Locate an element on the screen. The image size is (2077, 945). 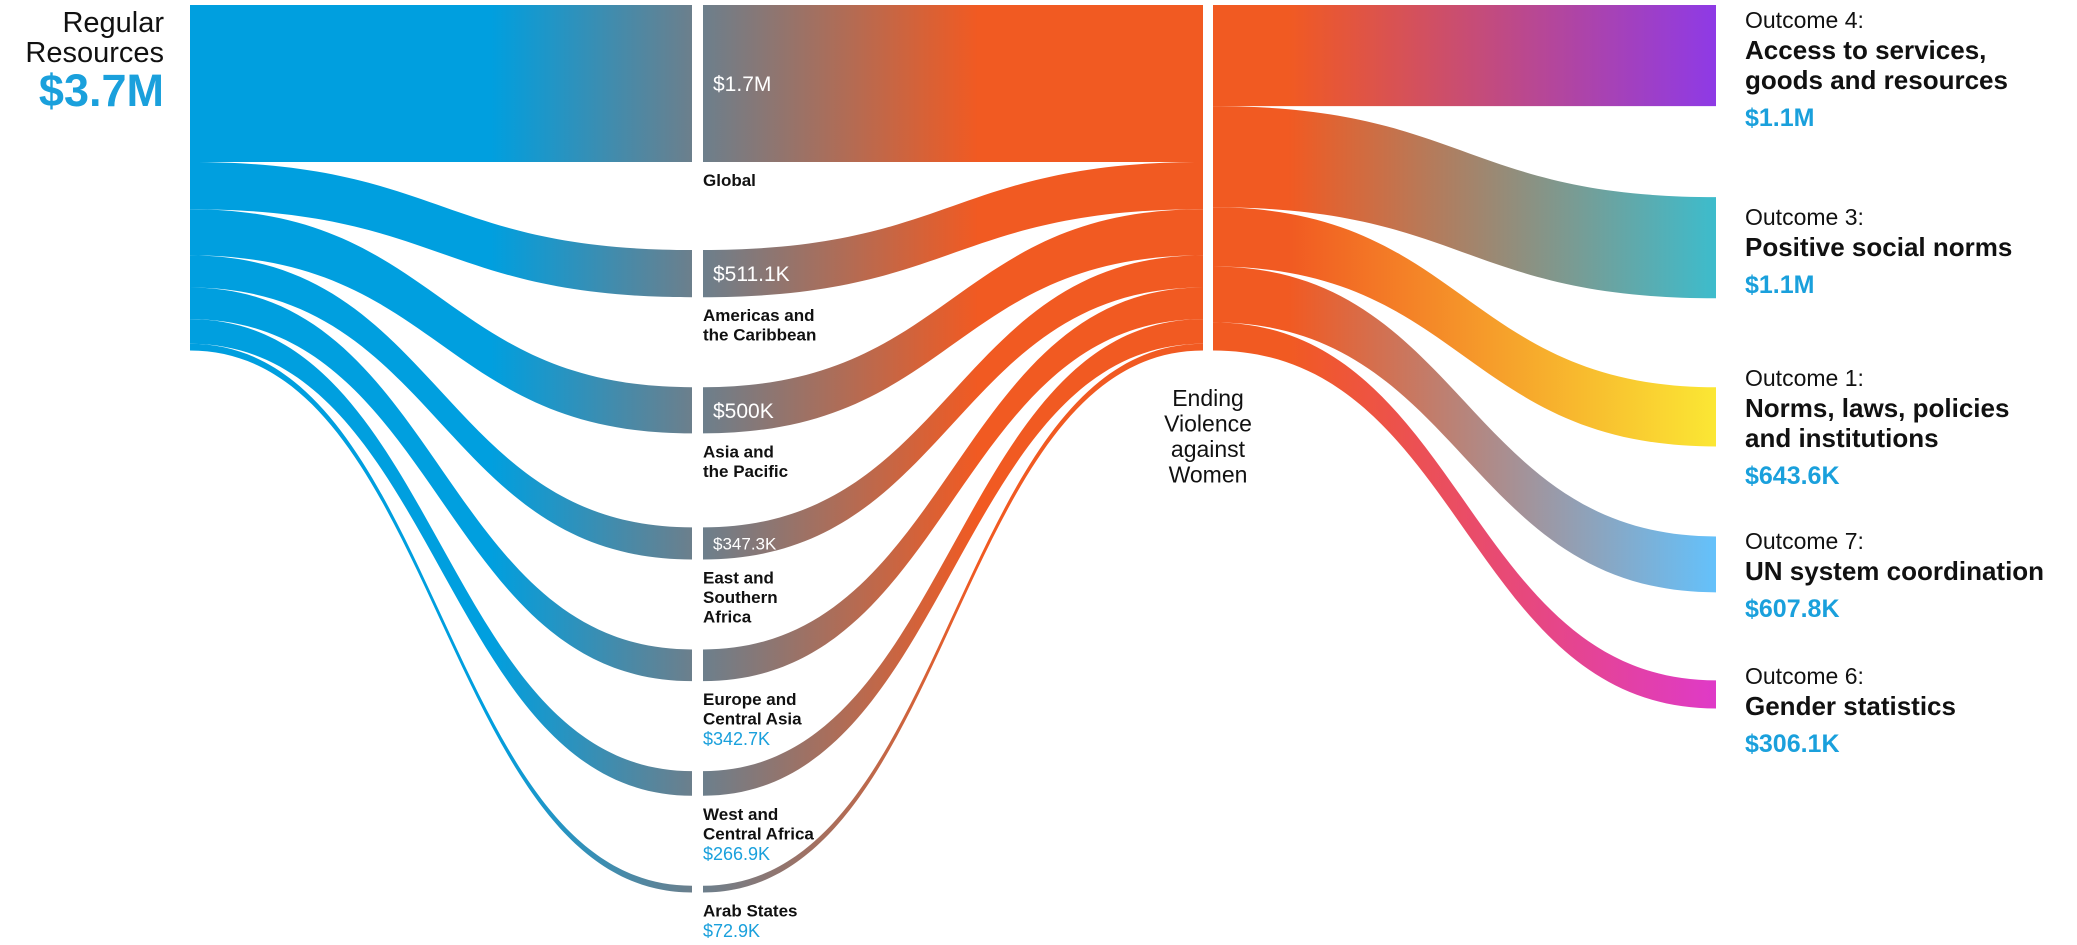
region-name-line: the Caribbean is located at coordinates (759, 335).